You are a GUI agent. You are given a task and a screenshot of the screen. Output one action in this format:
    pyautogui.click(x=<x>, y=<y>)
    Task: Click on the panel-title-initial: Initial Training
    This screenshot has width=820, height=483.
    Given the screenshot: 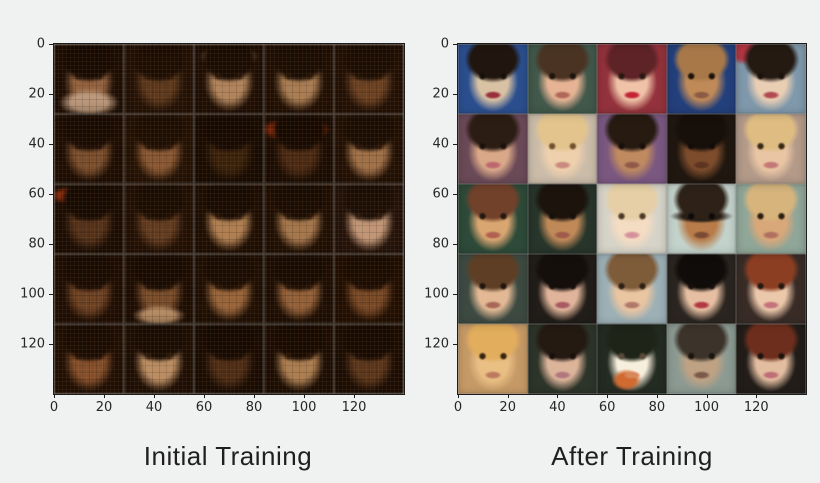 What is the action you would take?
    pyautogui.click(x=228, y=456)
    